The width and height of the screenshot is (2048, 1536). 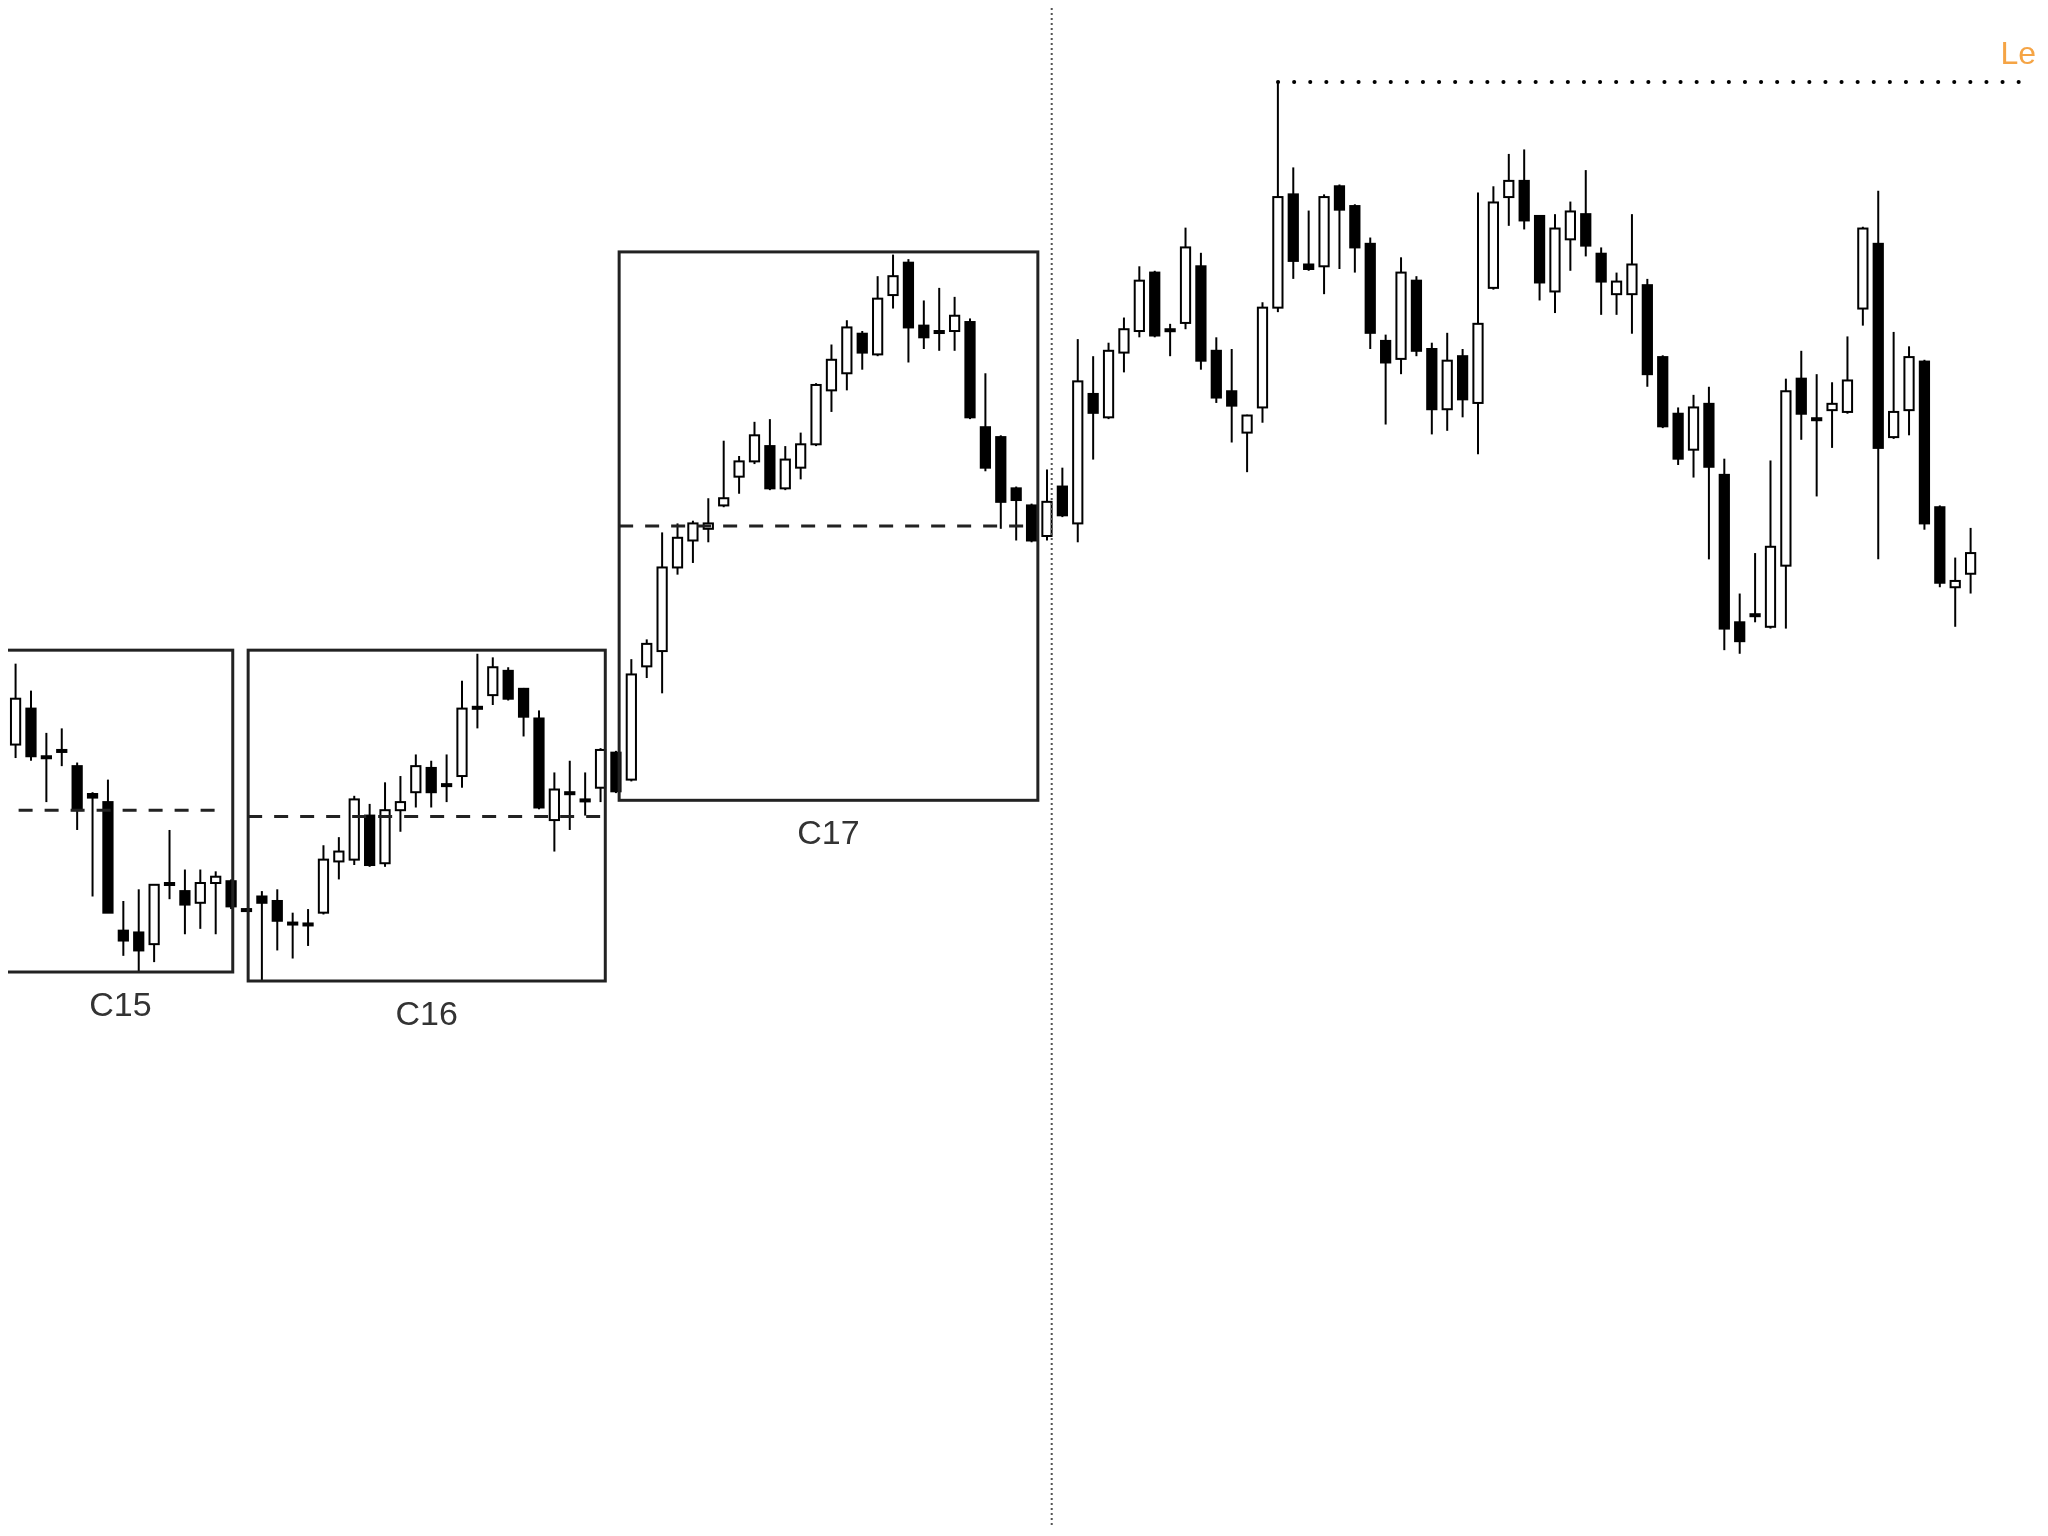 What do you see at coordinates (120, 1004) in the screenshot?
I see `text: C15` at bounding box center [120, 1004].